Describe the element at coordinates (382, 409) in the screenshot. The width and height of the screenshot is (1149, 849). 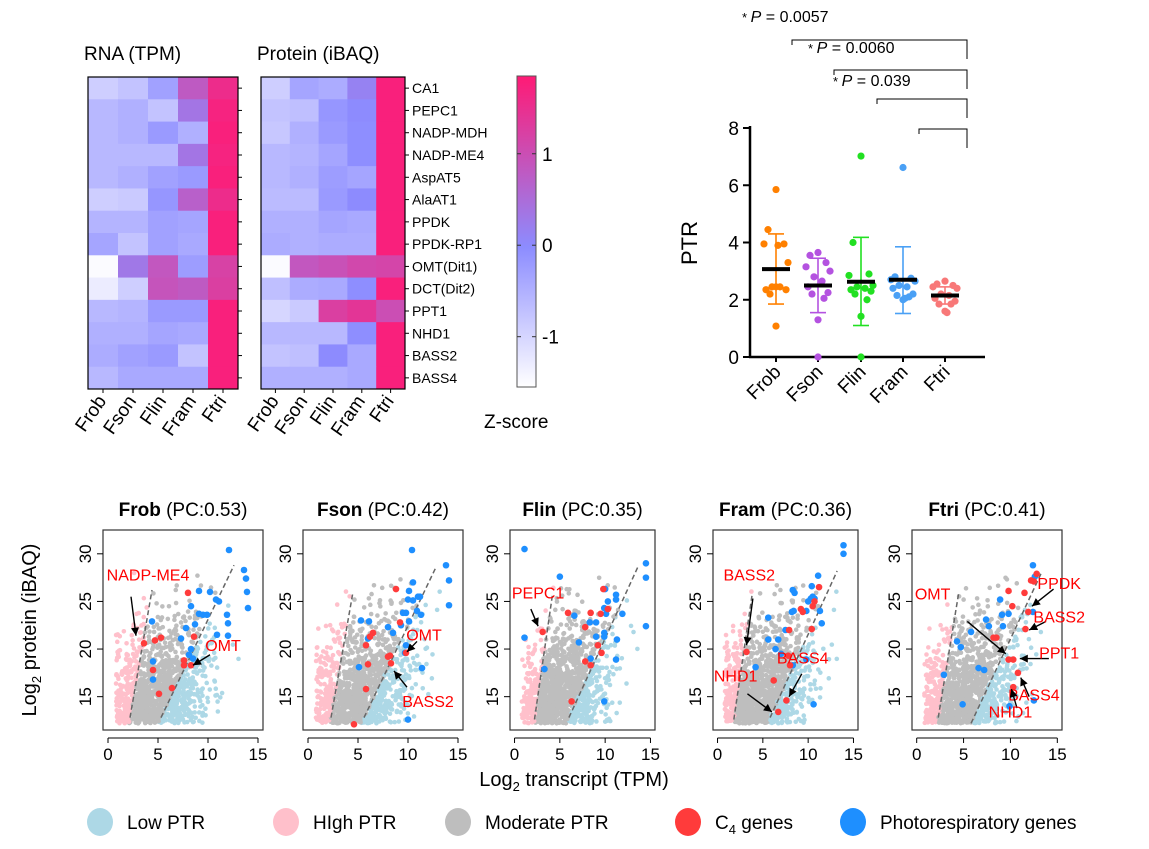
I see `heatmap-col-label: Ftri` at that location.